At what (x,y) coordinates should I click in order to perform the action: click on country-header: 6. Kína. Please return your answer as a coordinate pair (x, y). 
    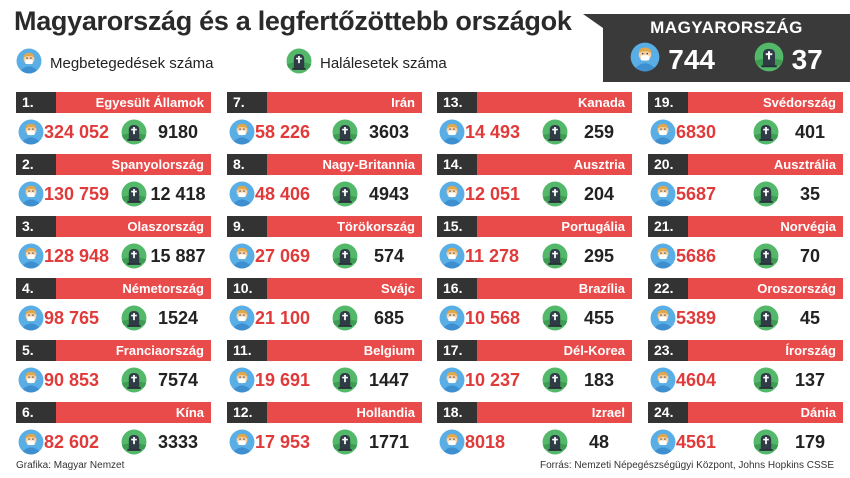
    Looking at the image, I should click on (113, 412).